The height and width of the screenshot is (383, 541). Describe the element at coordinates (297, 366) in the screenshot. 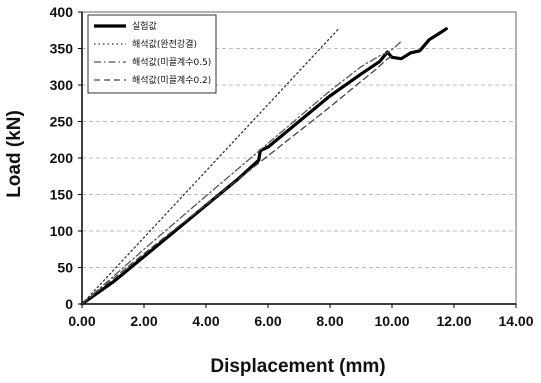

I see `x-axis-title: Displacement (mm)` at that location.